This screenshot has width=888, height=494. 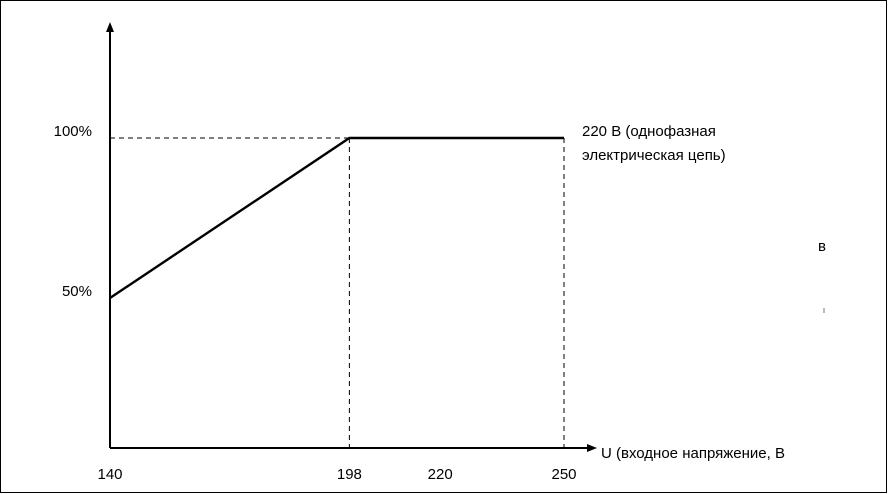 What do you see at coordinates (649, 131) in the screenshot?
I see `annotation-line-1: 220 В (однофазная` at bounding box center [649, 131].